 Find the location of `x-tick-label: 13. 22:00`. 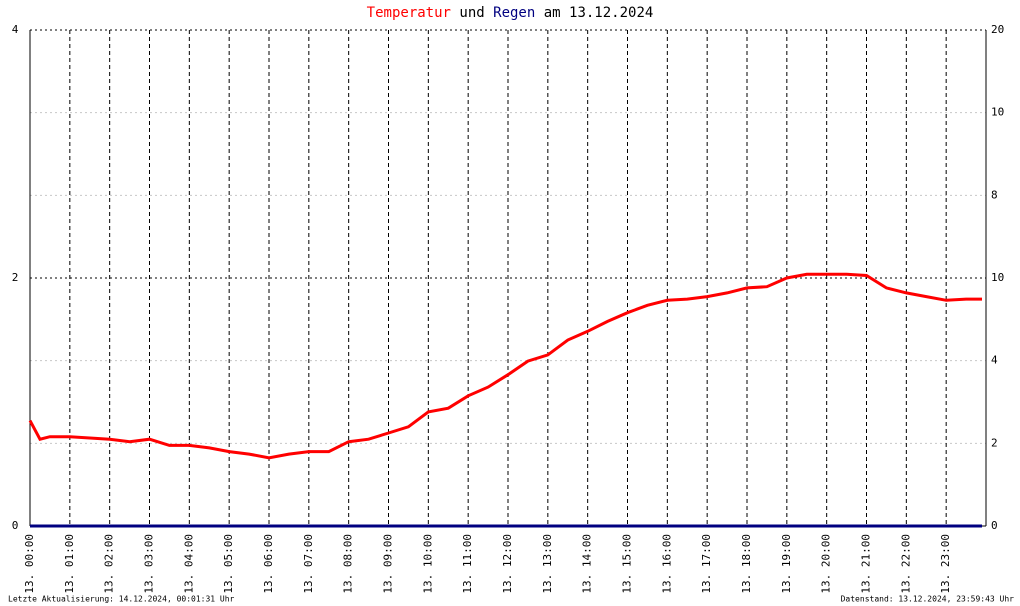

x-tick-label: 13. 22:00 is located at coordinates (905, 564).